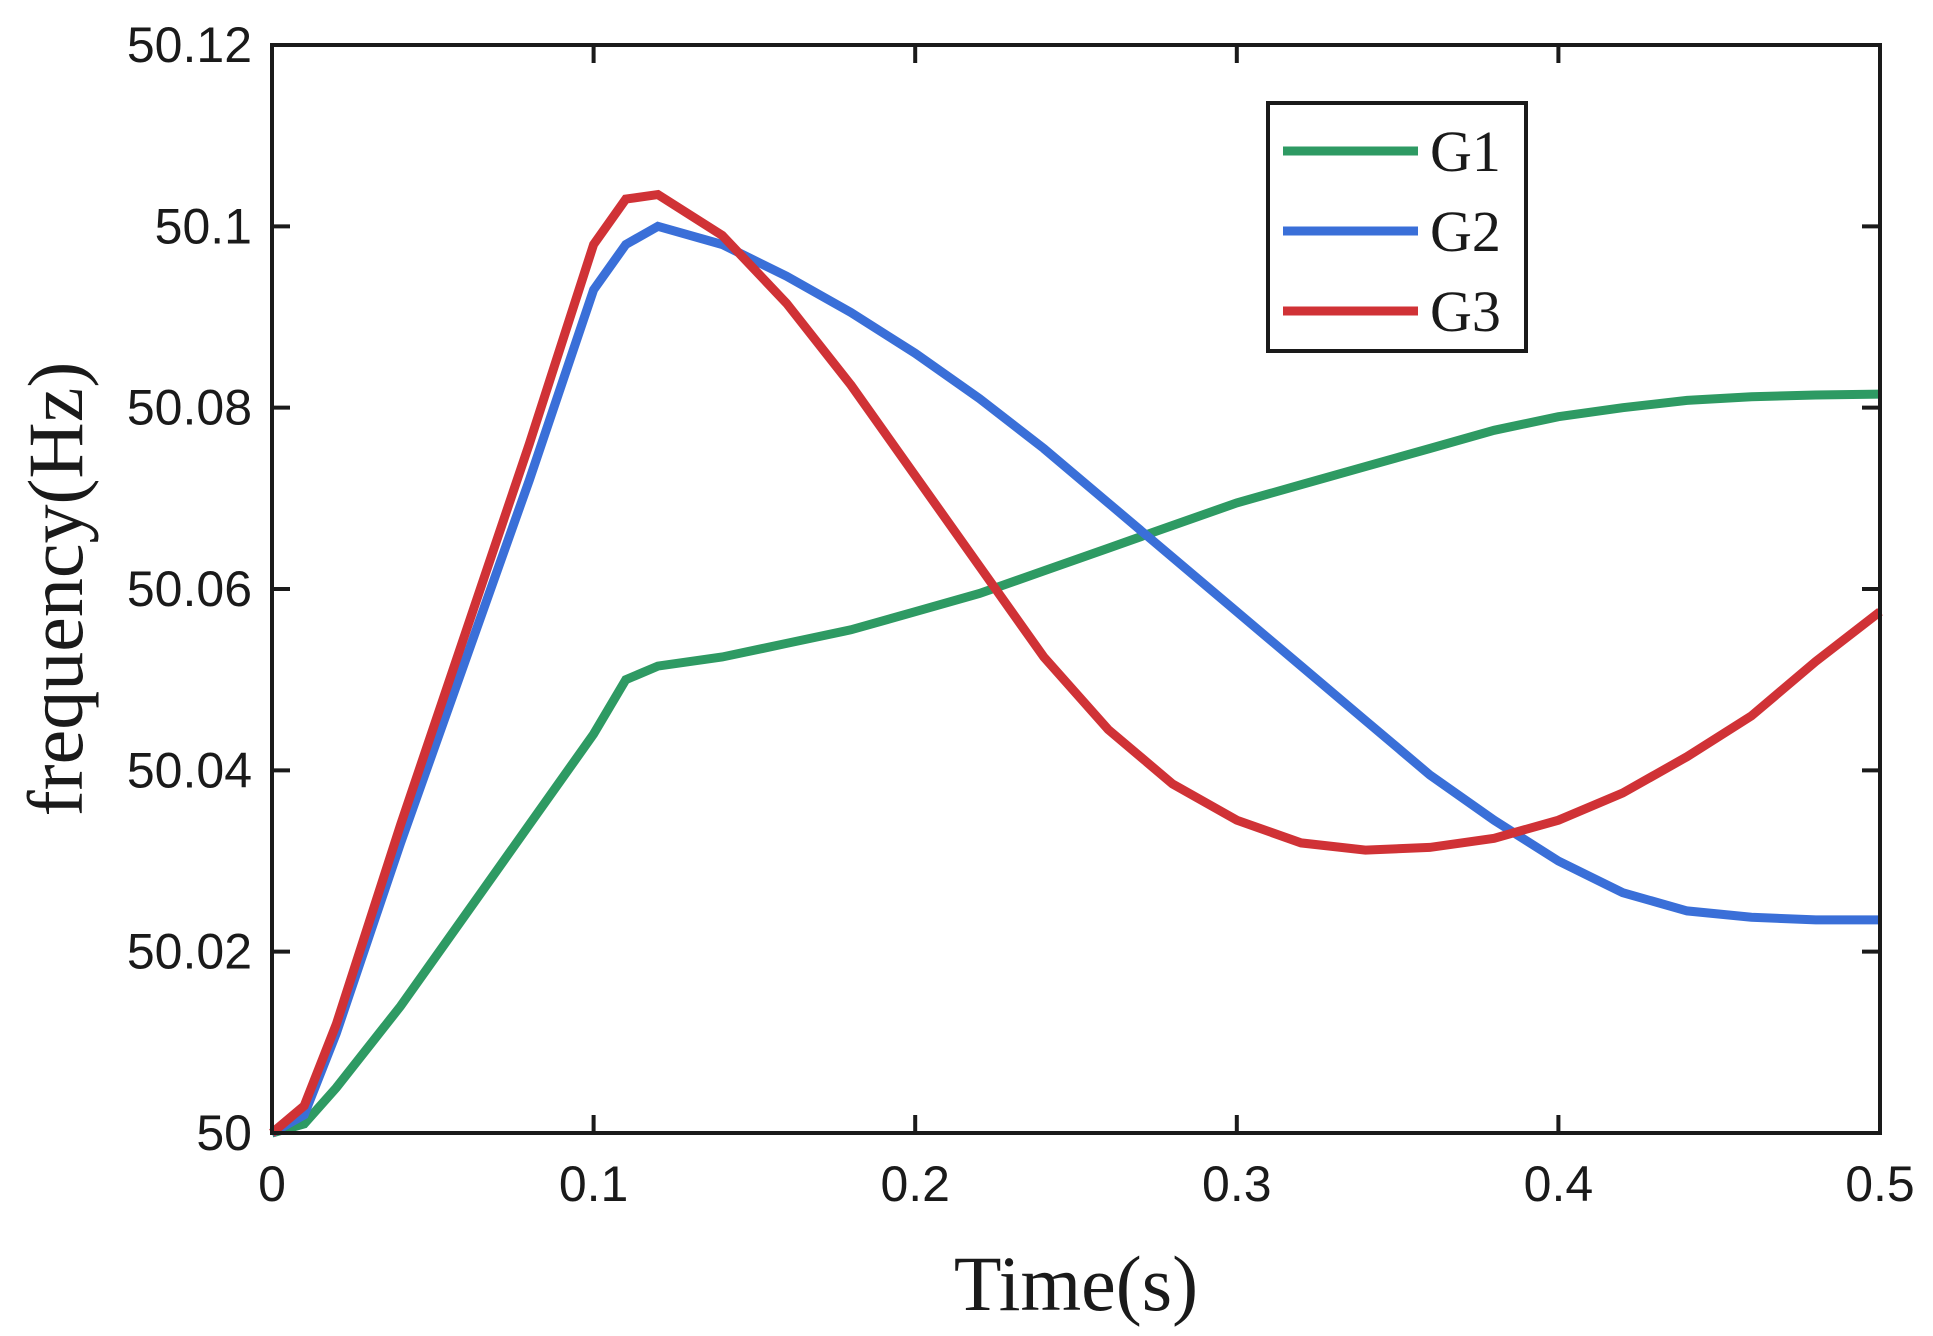 Image resolution: width=1933 pixels, height=1336 pixels. I want to click on legend-label-g2: G2, so click(1465, 231).